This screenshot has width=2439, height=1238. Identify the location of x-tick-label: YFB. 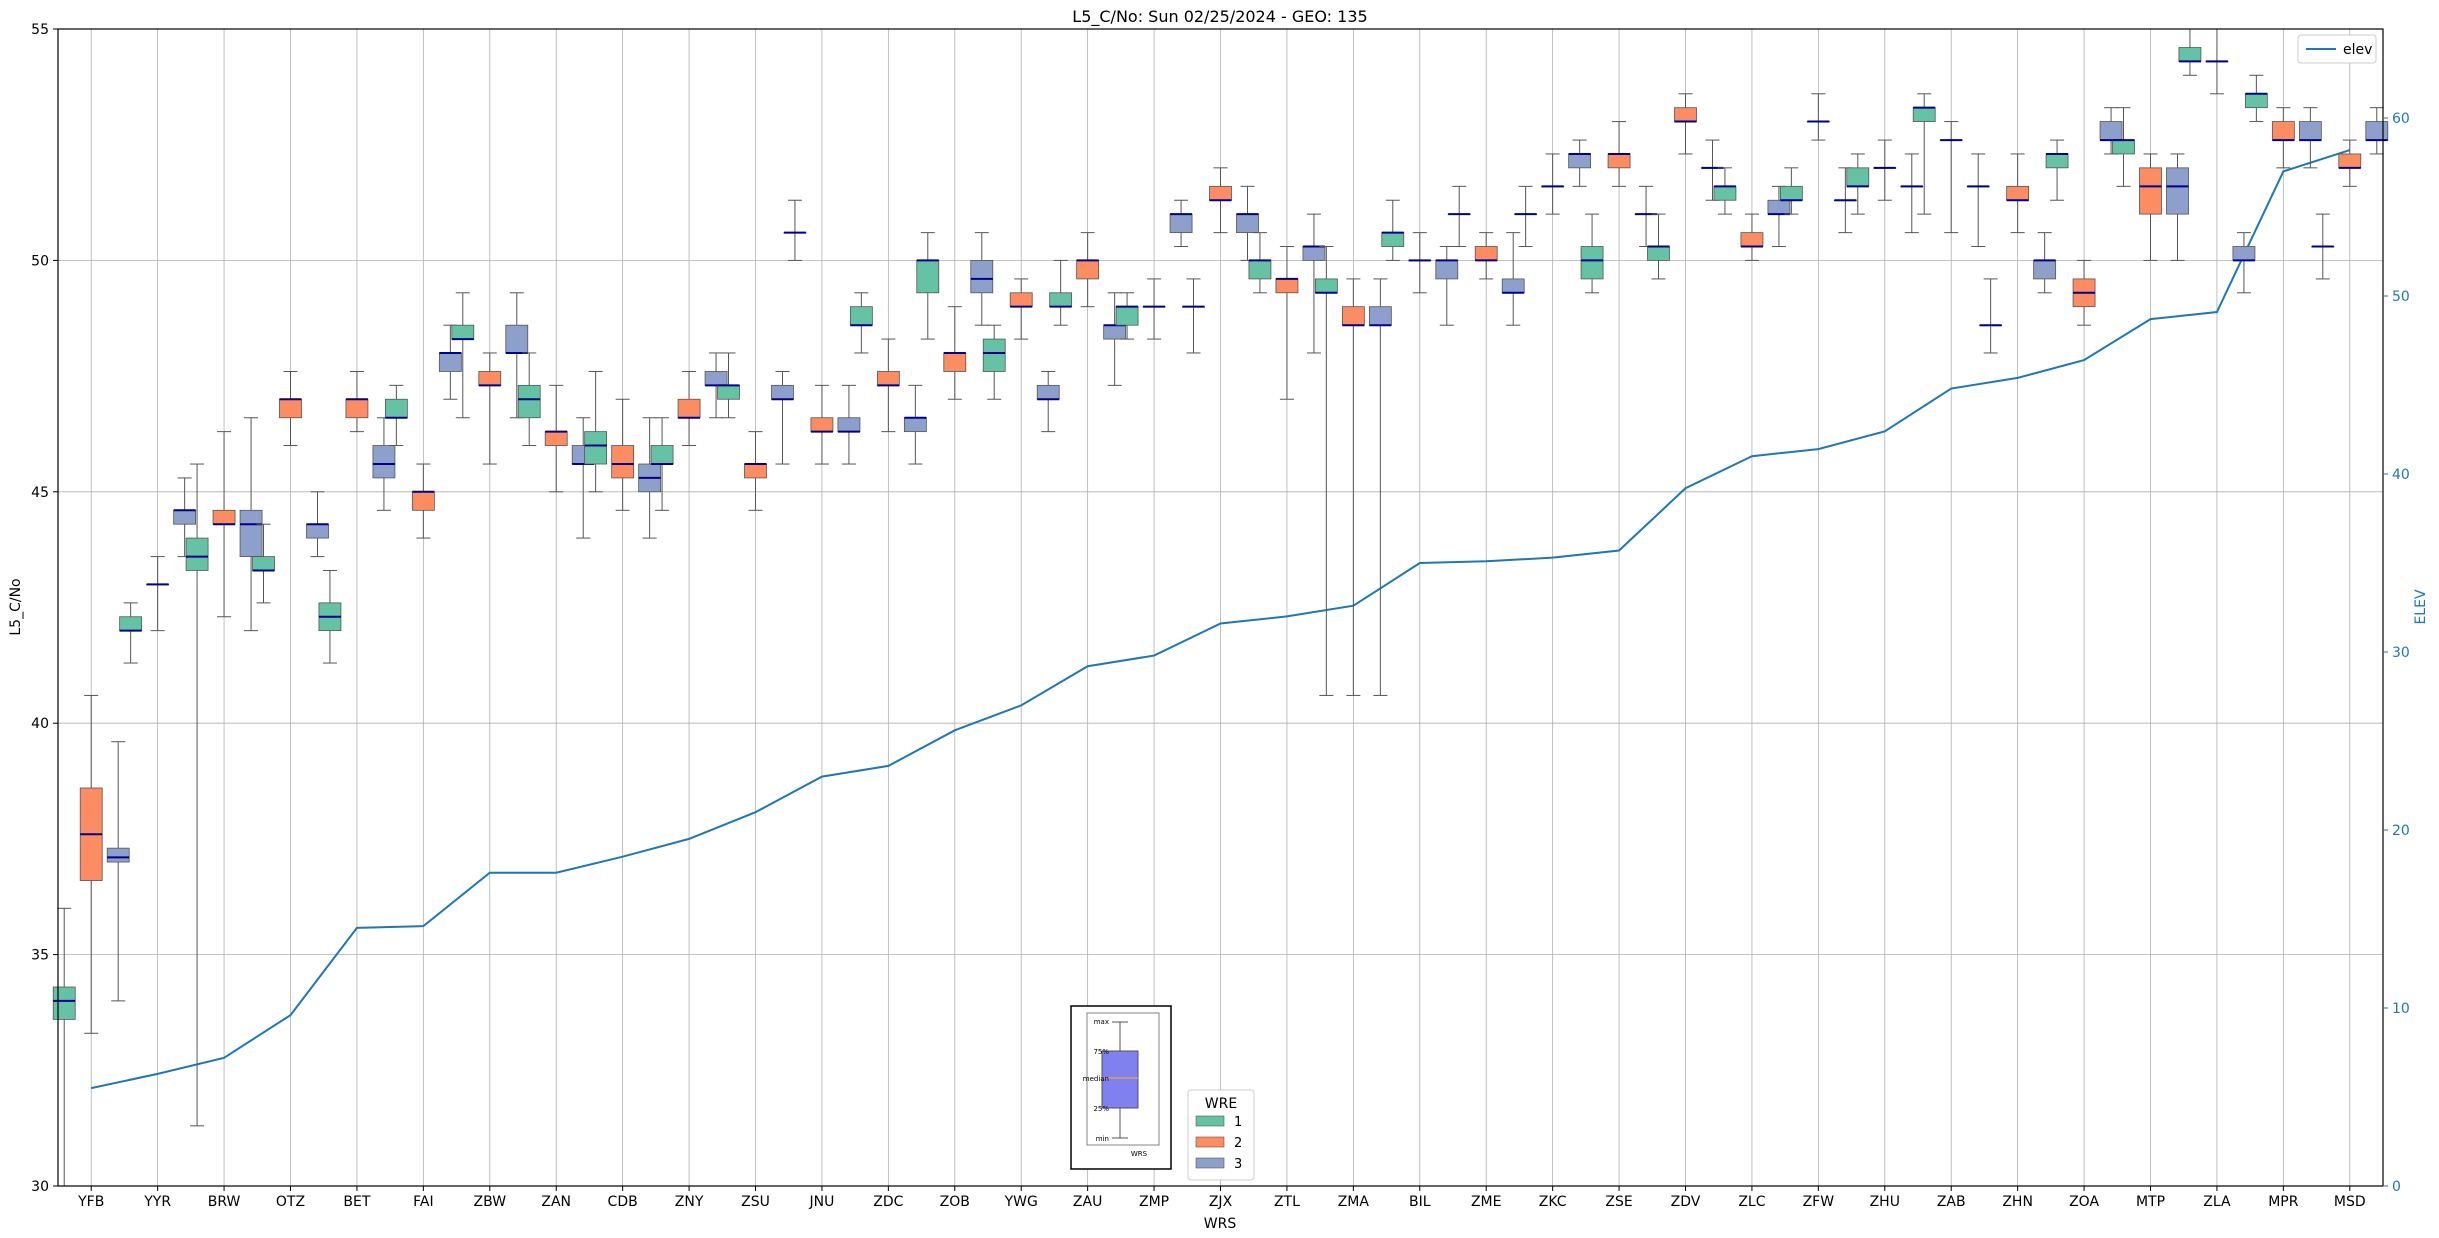
(90, 1202).